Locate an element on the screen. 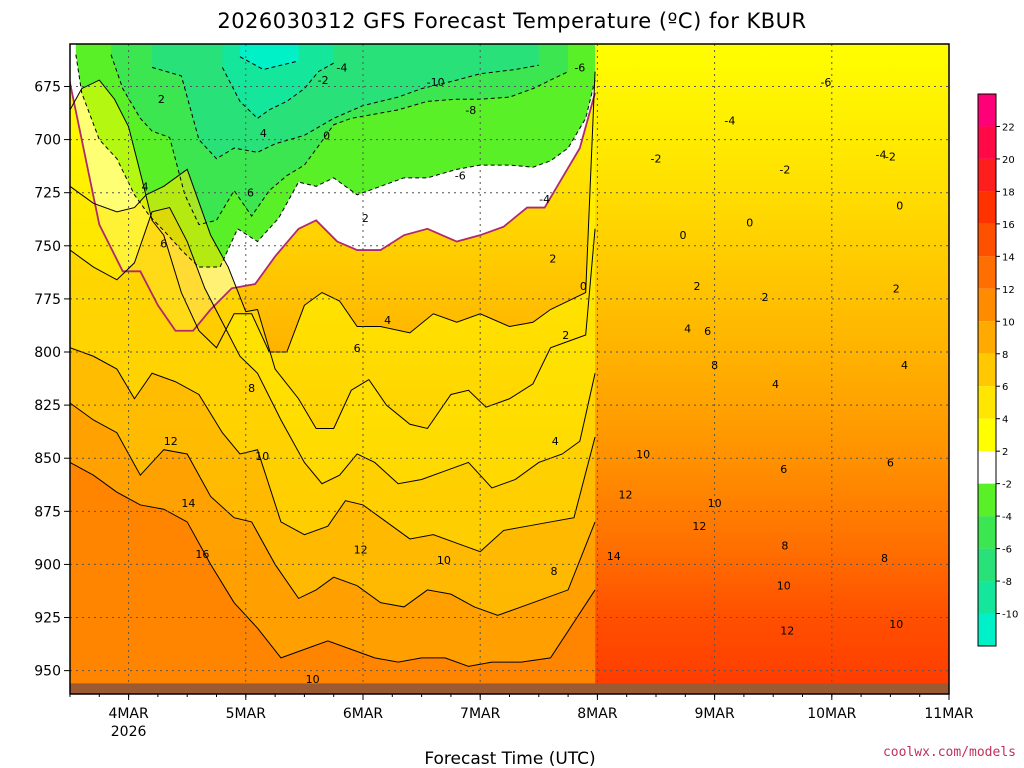 This screenshot has width=1024, height=768. colorbar-label: 12 is located at coordinates (1008, 290).